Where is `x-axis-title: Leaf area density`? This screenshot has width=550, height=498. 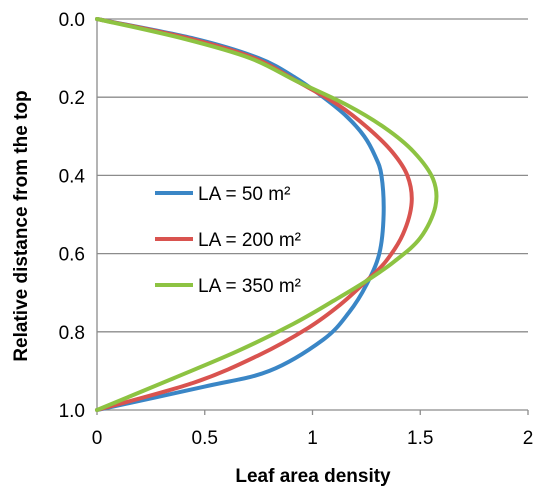 x-axis-title: Leaf area density is located at coordinates (313, 476).